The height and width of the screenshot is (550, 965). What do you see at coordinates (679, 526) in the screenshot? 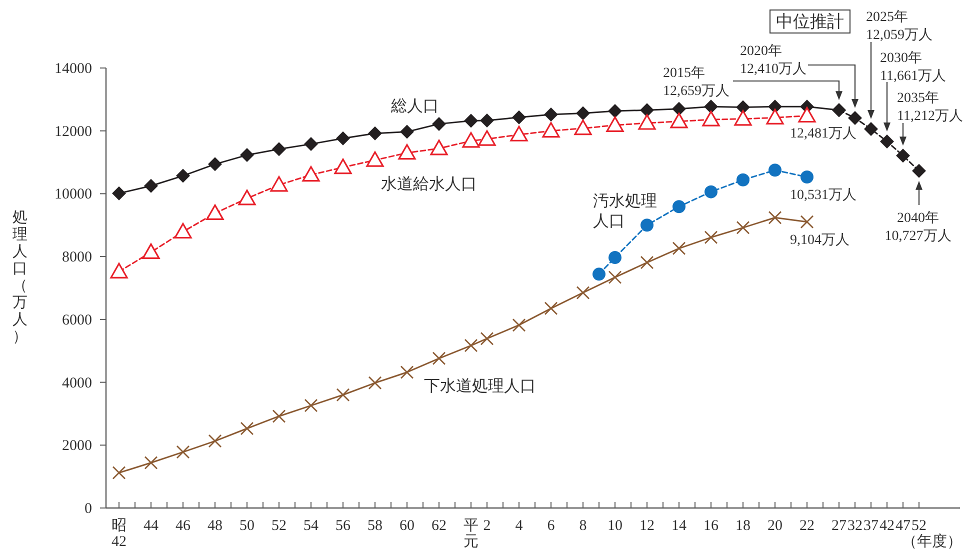
I see `x-tick-label: 14` at bounding box center [679, 526].